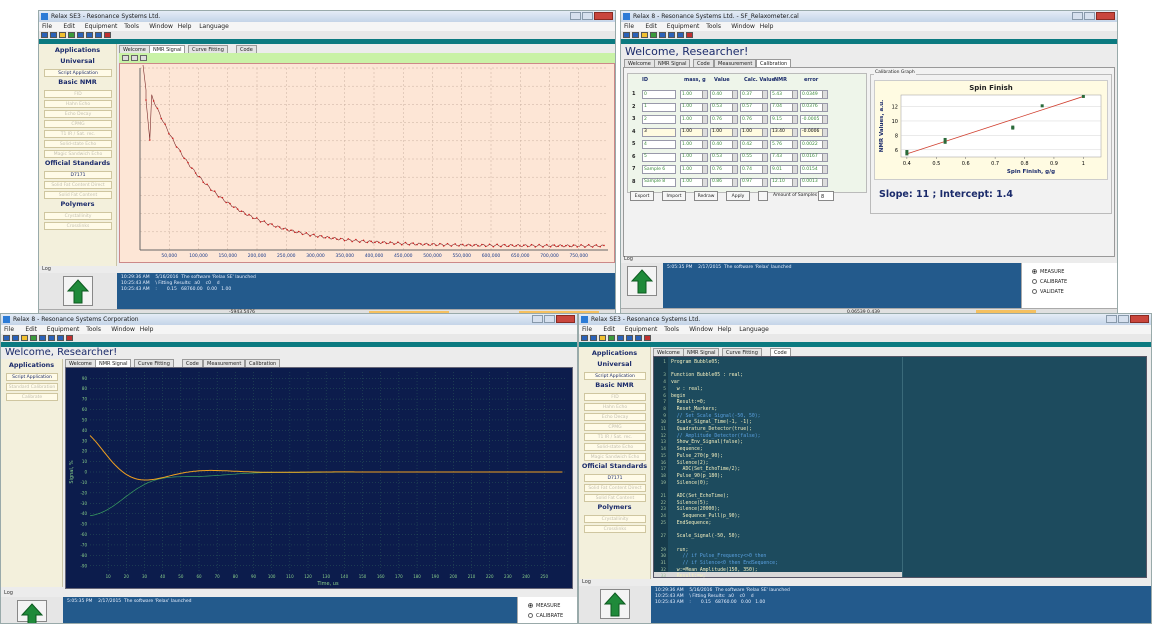  Describe the element at coordinates (659, 144) in the screenshot. I see `input-cell: 4` at that location.